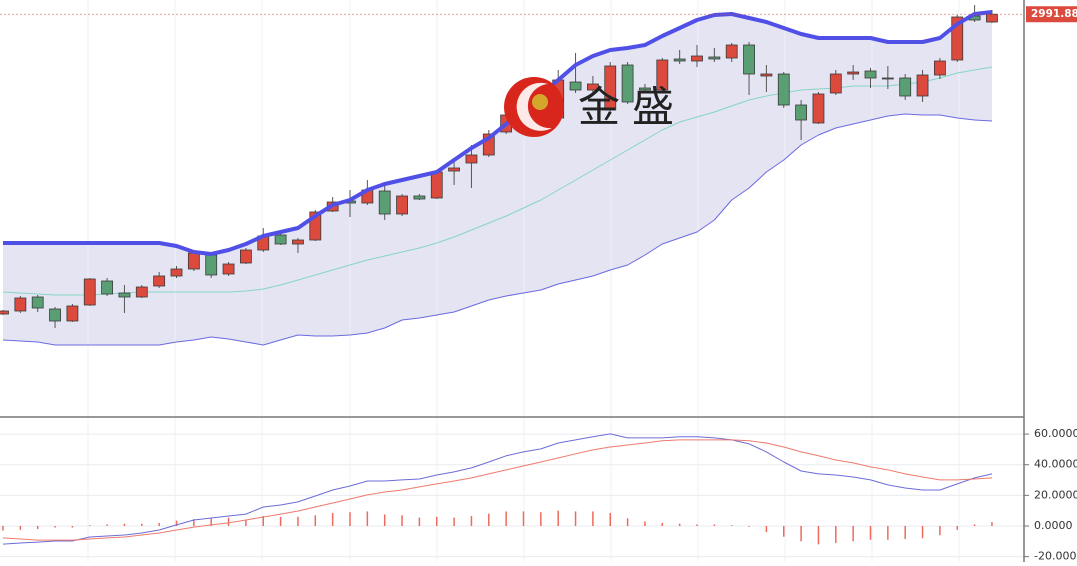 Image resolution: width=1077 pixels, height=566 pixels. What do you see at coordinates (1055, 556) in the screenshot?
I see `y-tick-label: -20.0000` at bounding box center [1055, 556].